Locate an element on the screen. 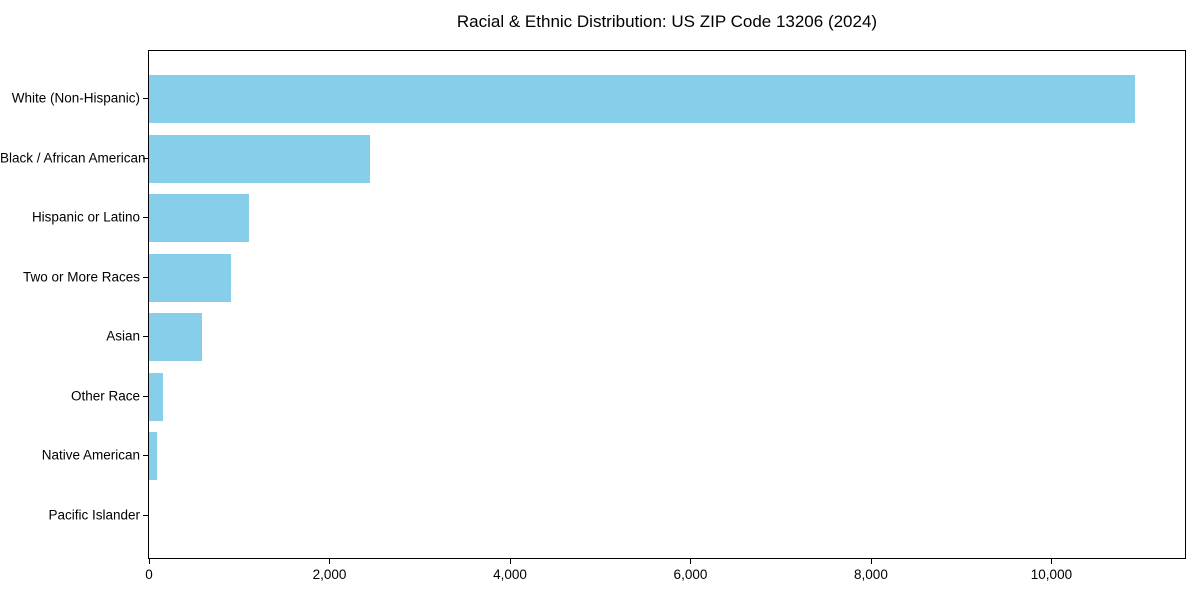  y-tick-label: Other Race is located at coordinates (105, 395).